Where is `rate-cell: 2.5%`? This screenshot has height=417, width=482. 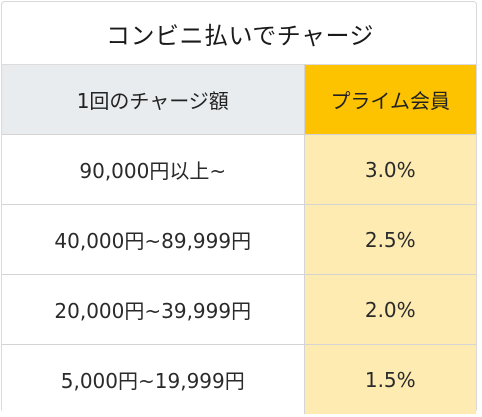
rate-cell: 2.5% is located at coordinates (389, 239).